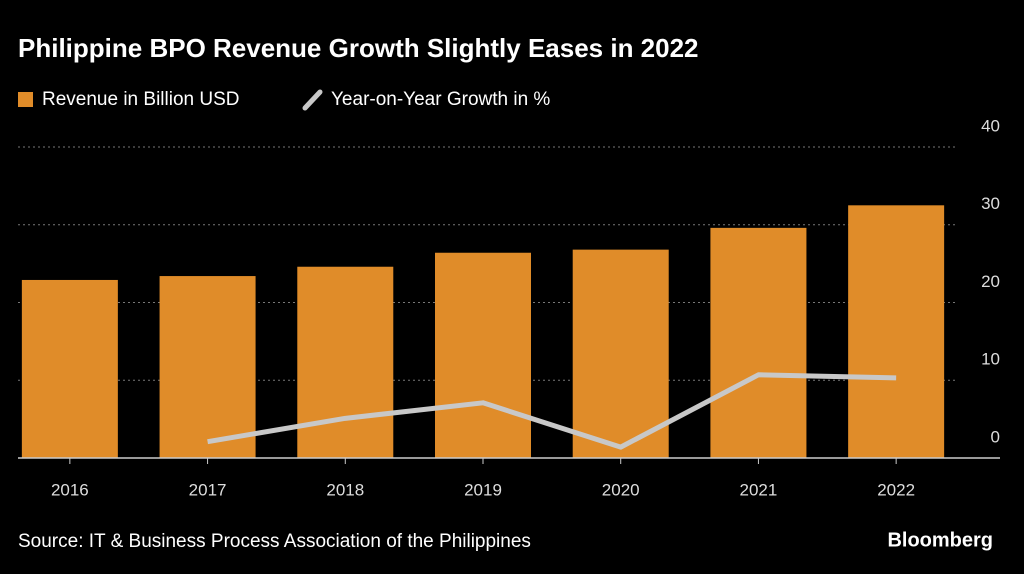  Describe the element at coordinates (345, 489) in the screenshot. I see `x-tick-label: 2018` at that location.